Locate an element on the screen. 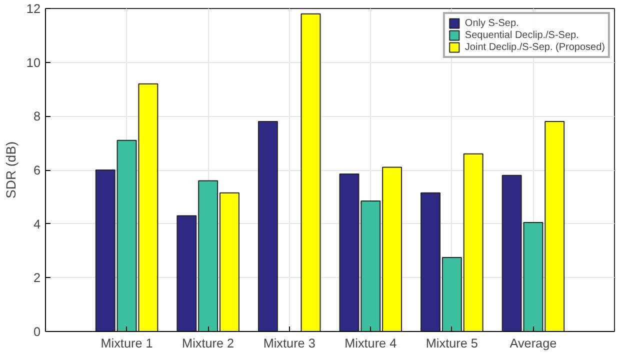 The image size is (619, 353). legend-label: Joint Declip./S-Sep. (Proposed) is located at coordinates (534, 47).